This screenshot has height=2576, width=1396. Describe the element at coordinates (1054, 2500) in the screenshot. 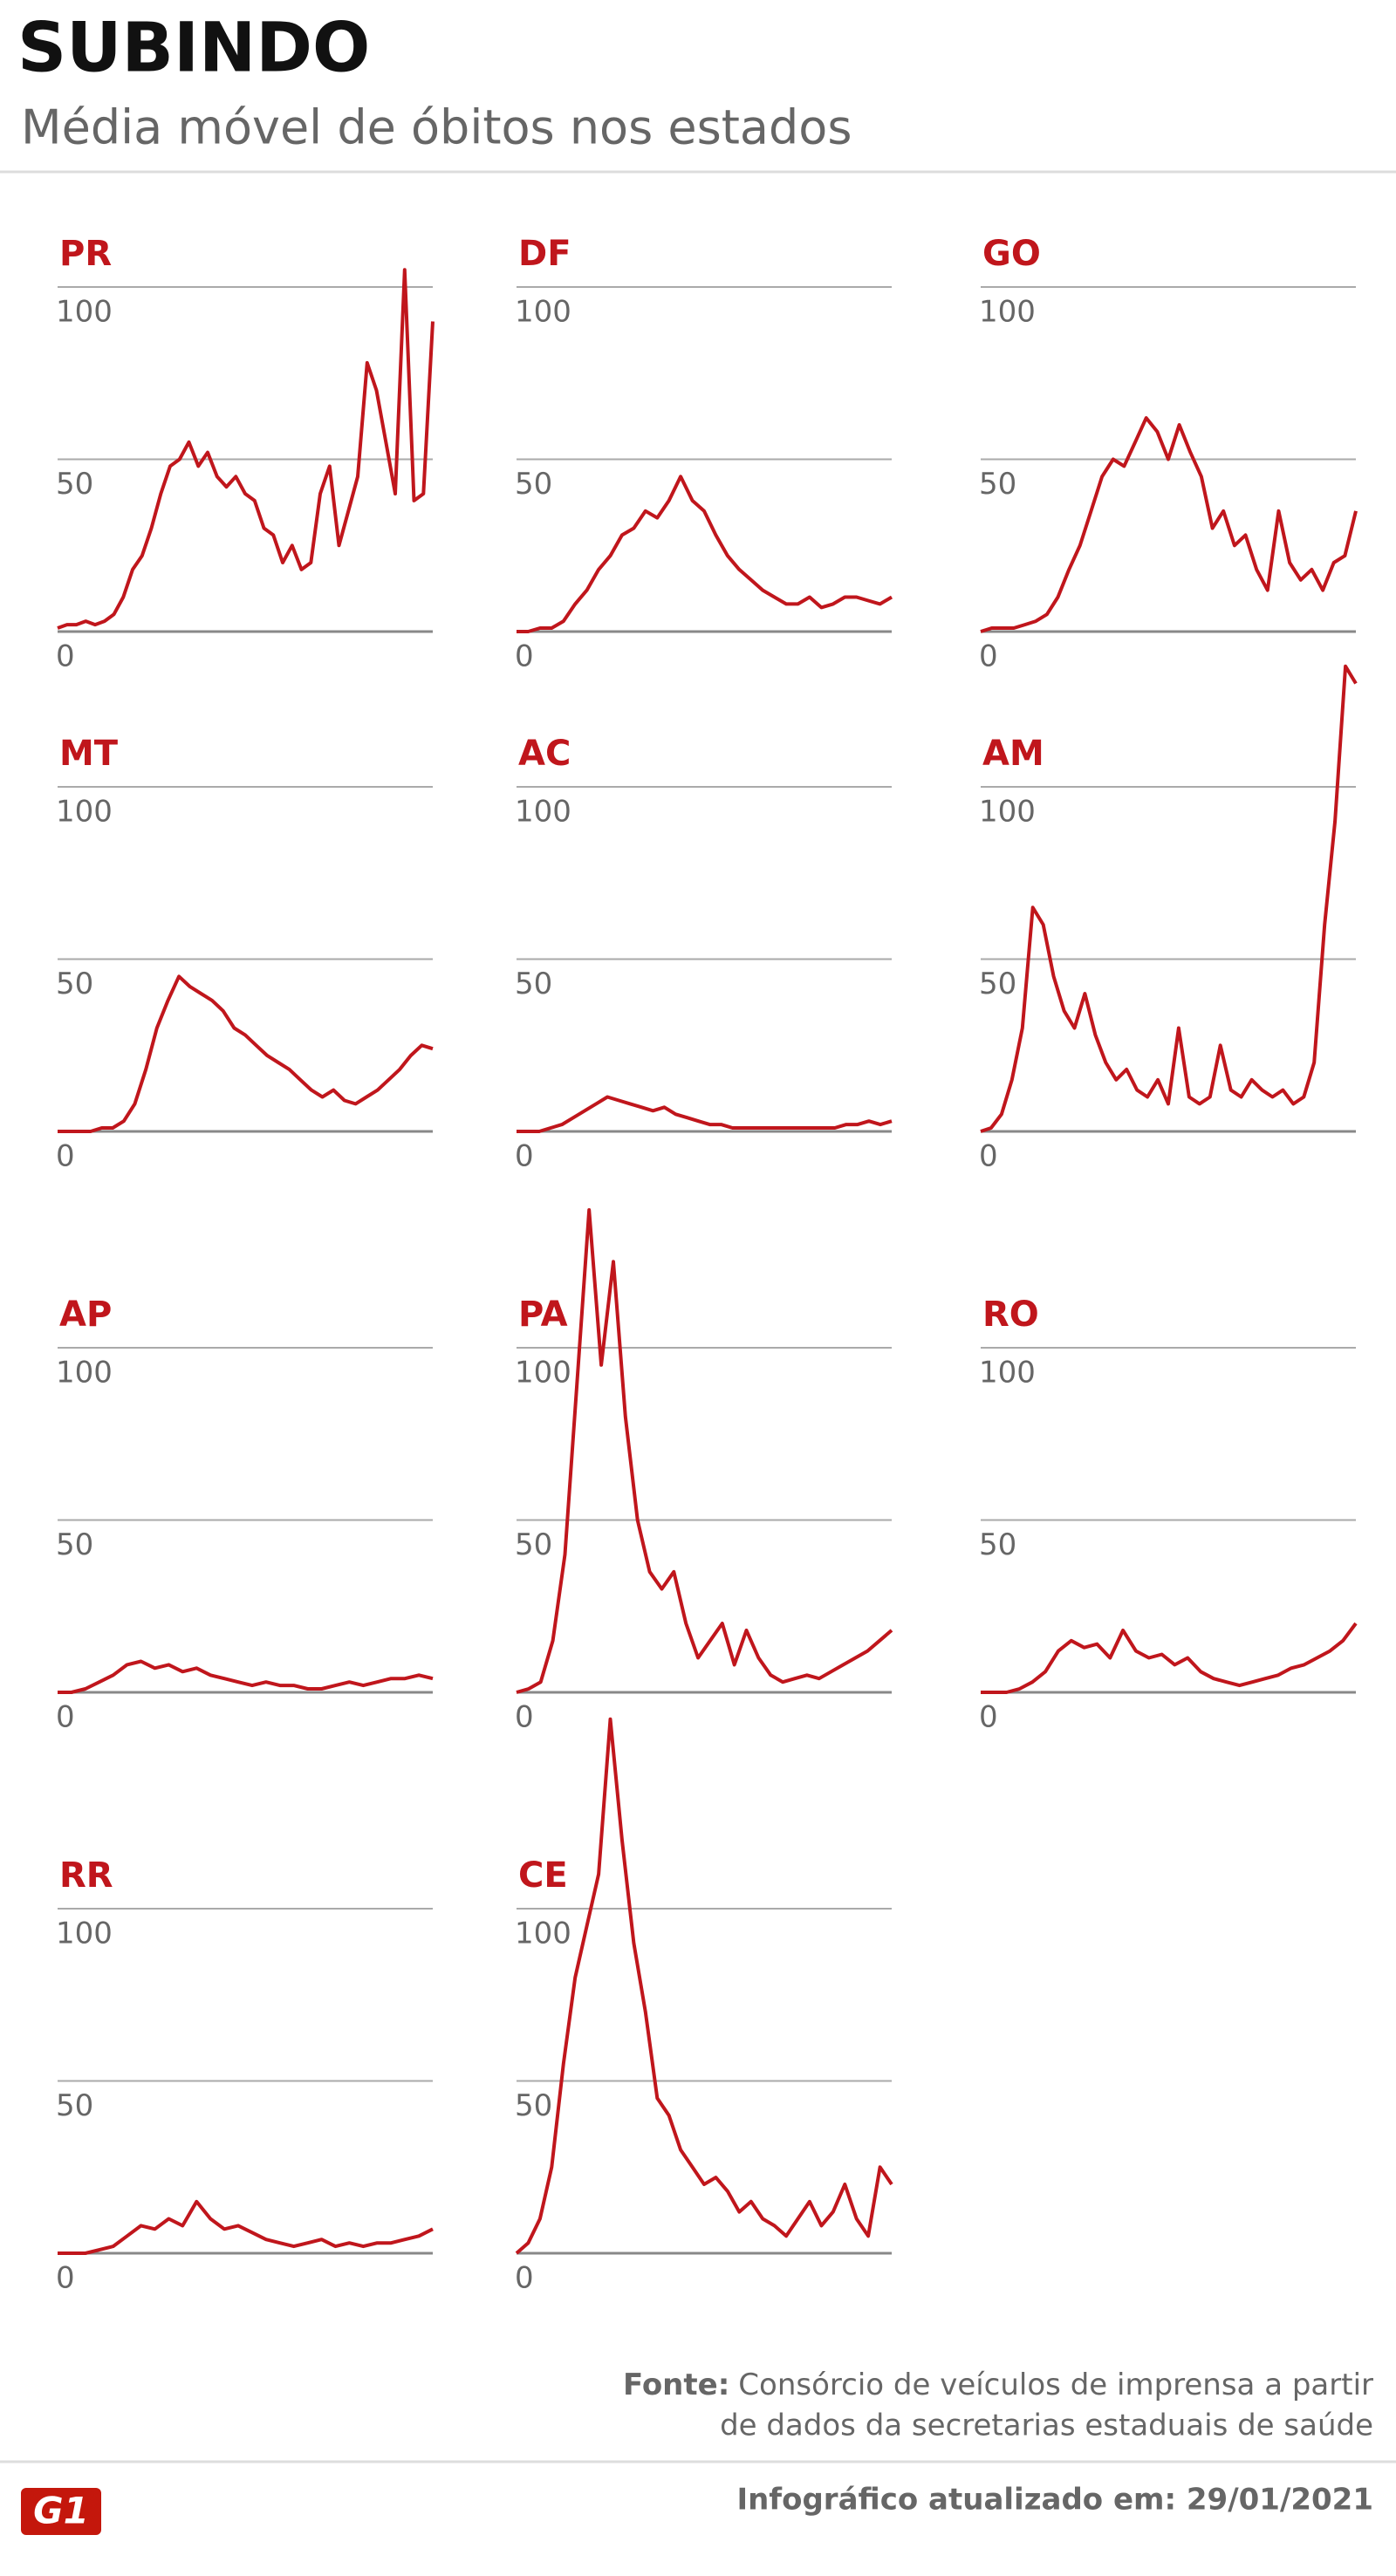

I see `updated: Infográfico atualizado em: 29/01/2021` at that location.